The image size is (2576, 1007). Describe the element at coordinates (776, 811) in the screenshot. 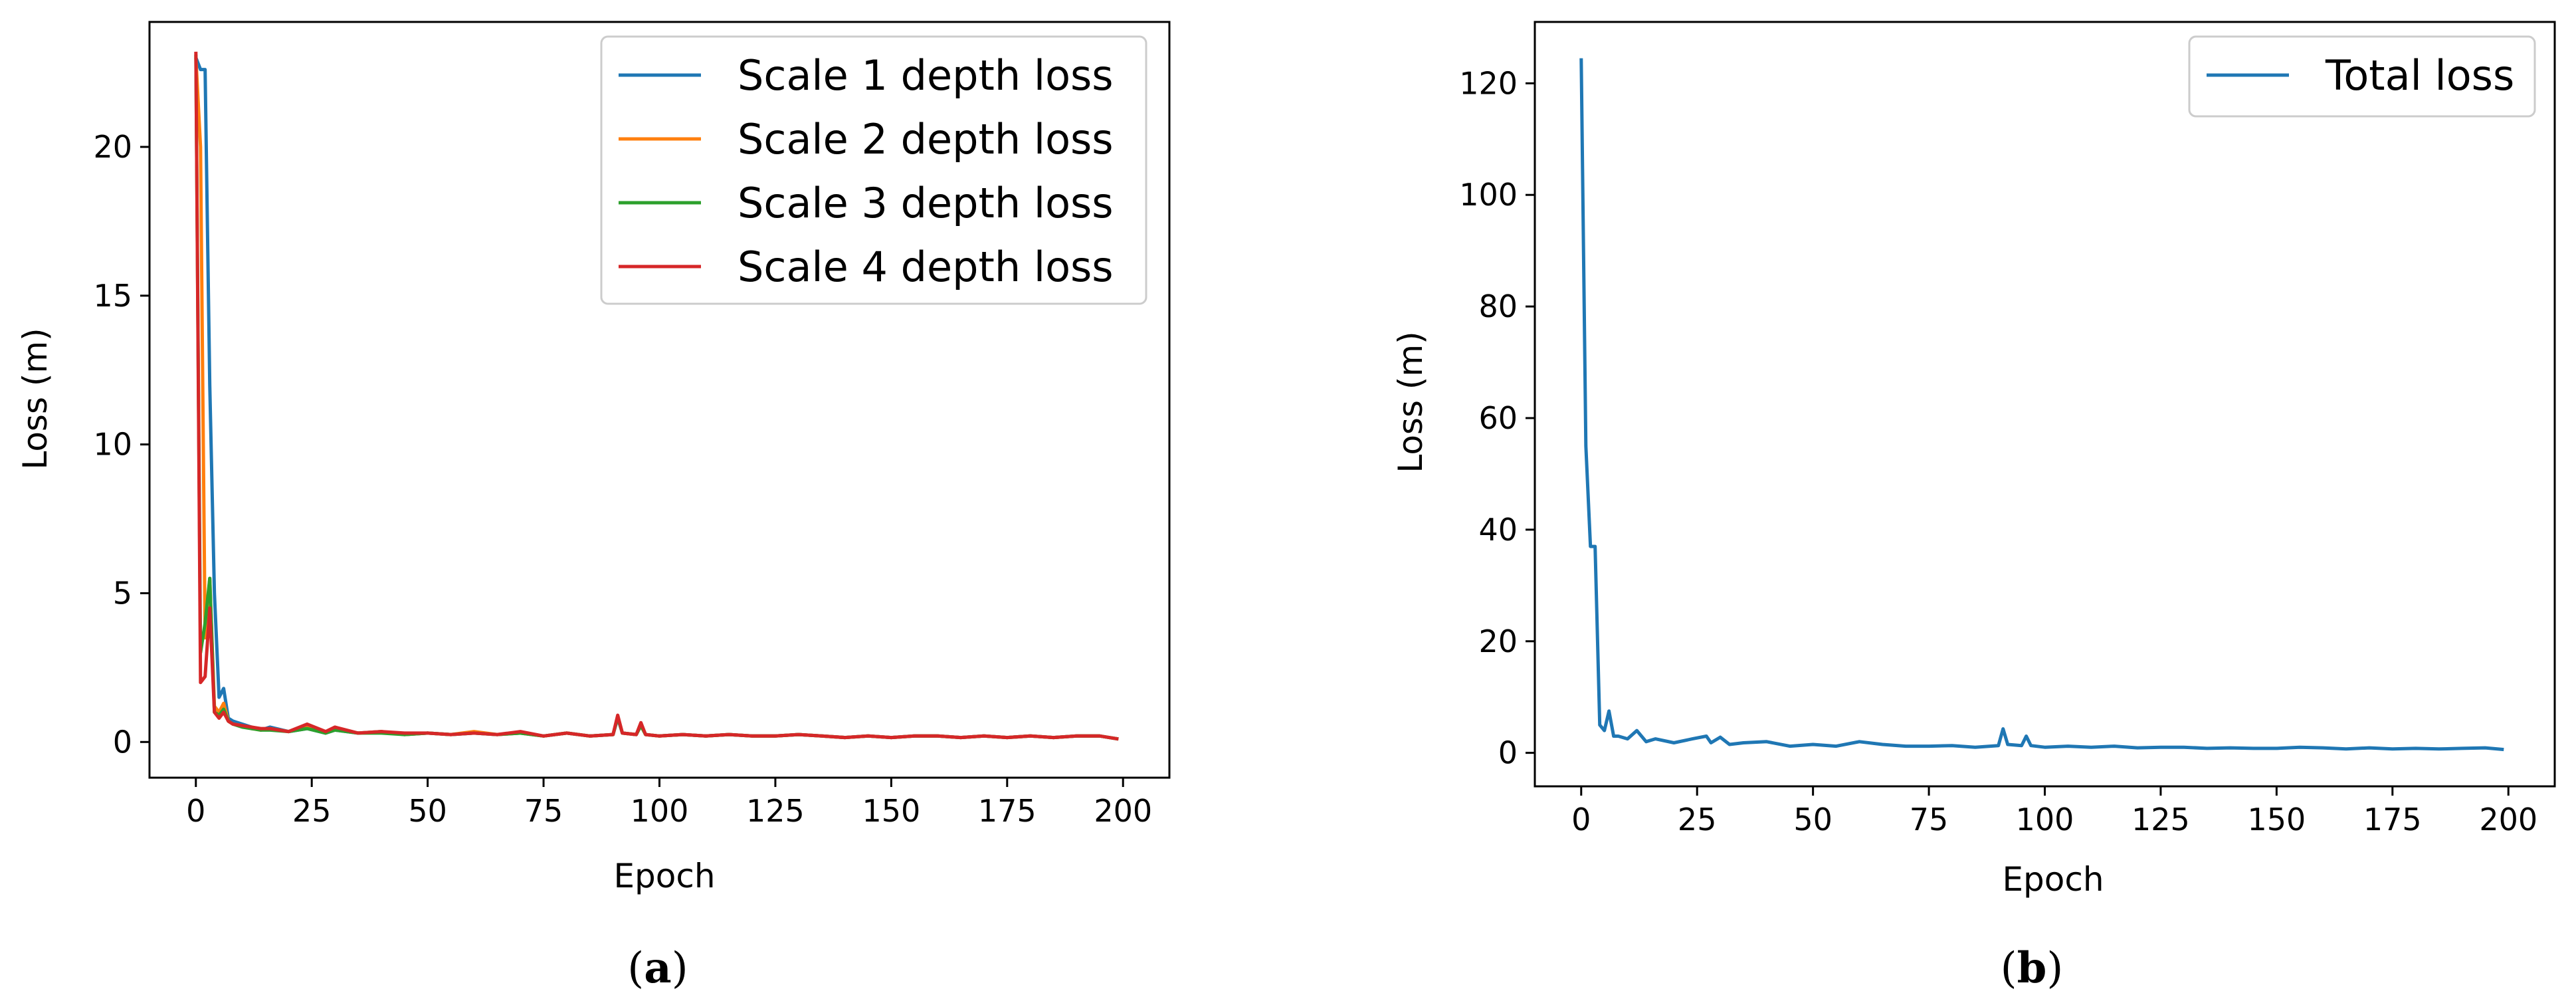

I see `x-tick-label-a-5: 125` at that location.